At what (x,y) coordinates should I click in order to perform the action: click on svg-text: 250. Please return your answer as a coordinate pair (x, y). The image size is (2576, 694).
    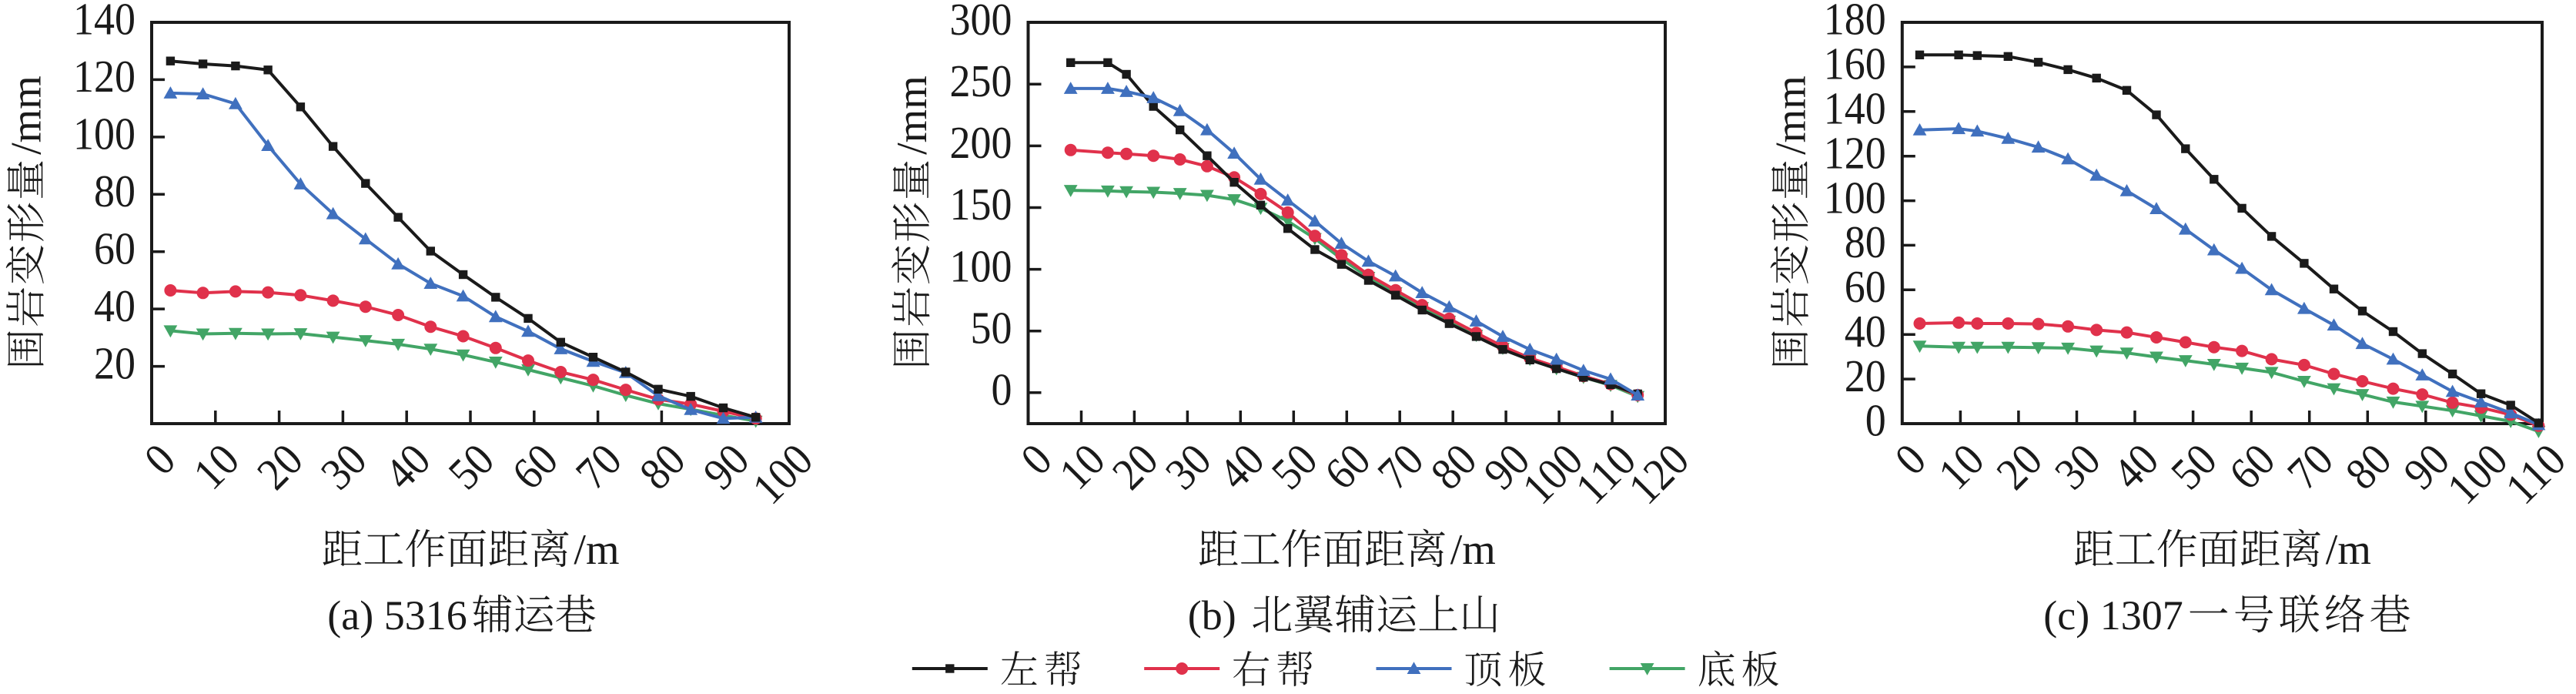
    Looking at the image, I should click on (981, 80).